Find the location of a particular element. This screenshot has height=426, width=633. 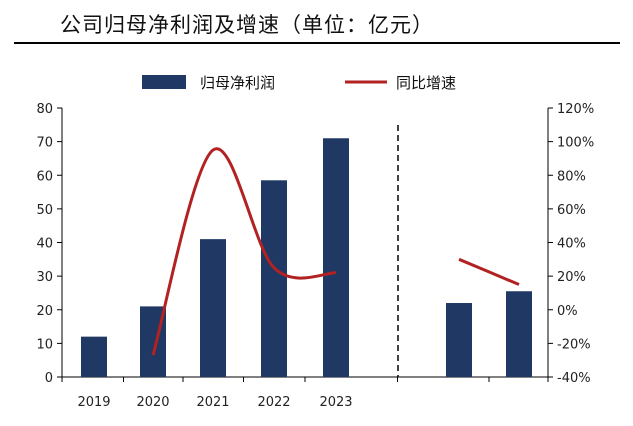

x-tick-label: 2019 is located at coordinates (93, 402).